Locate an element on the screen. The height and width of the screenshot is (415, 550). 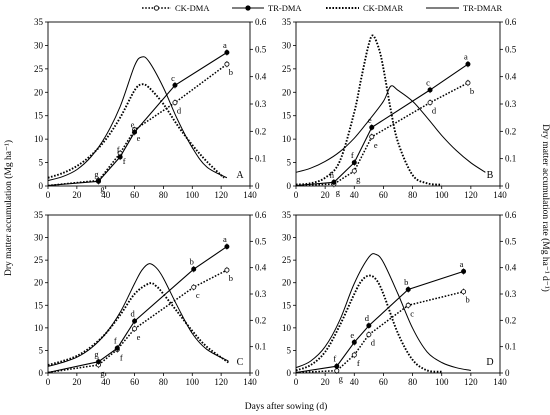
legend-marker-tr-dma is located at coordinates (248, 8).